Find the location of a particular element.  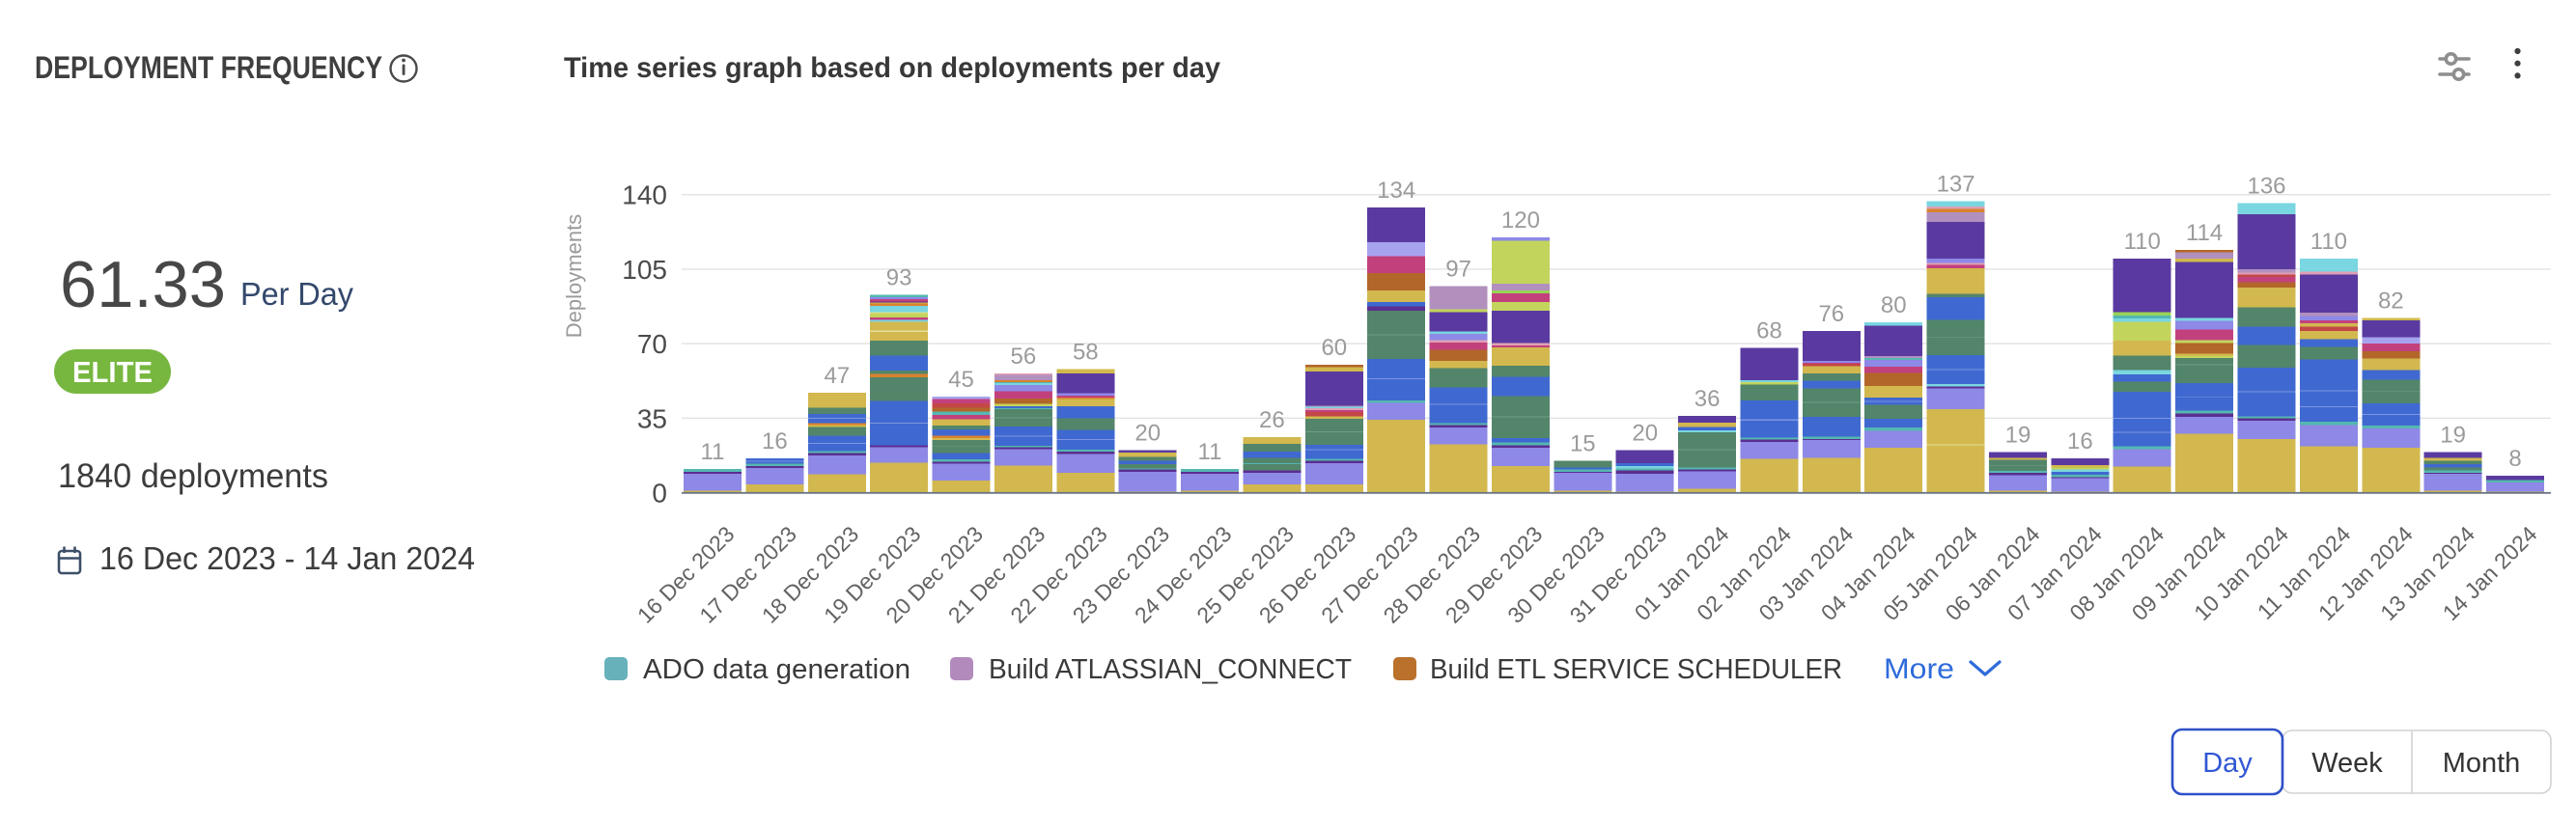

svg-text: Deployments is located at coordinates (574, 276).